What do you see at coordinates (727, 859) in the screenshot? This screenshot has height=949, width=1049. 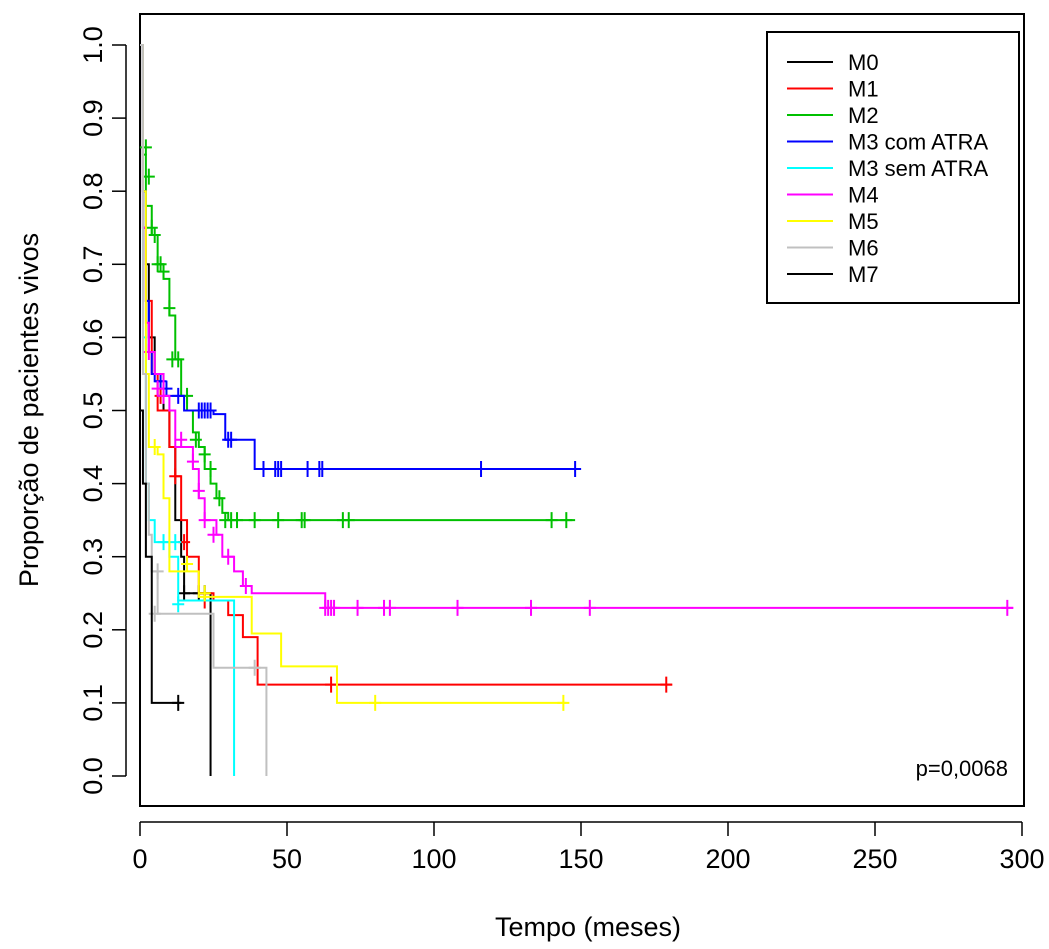 I see `x-tick-label: 200` at bounding box center [727, 859].